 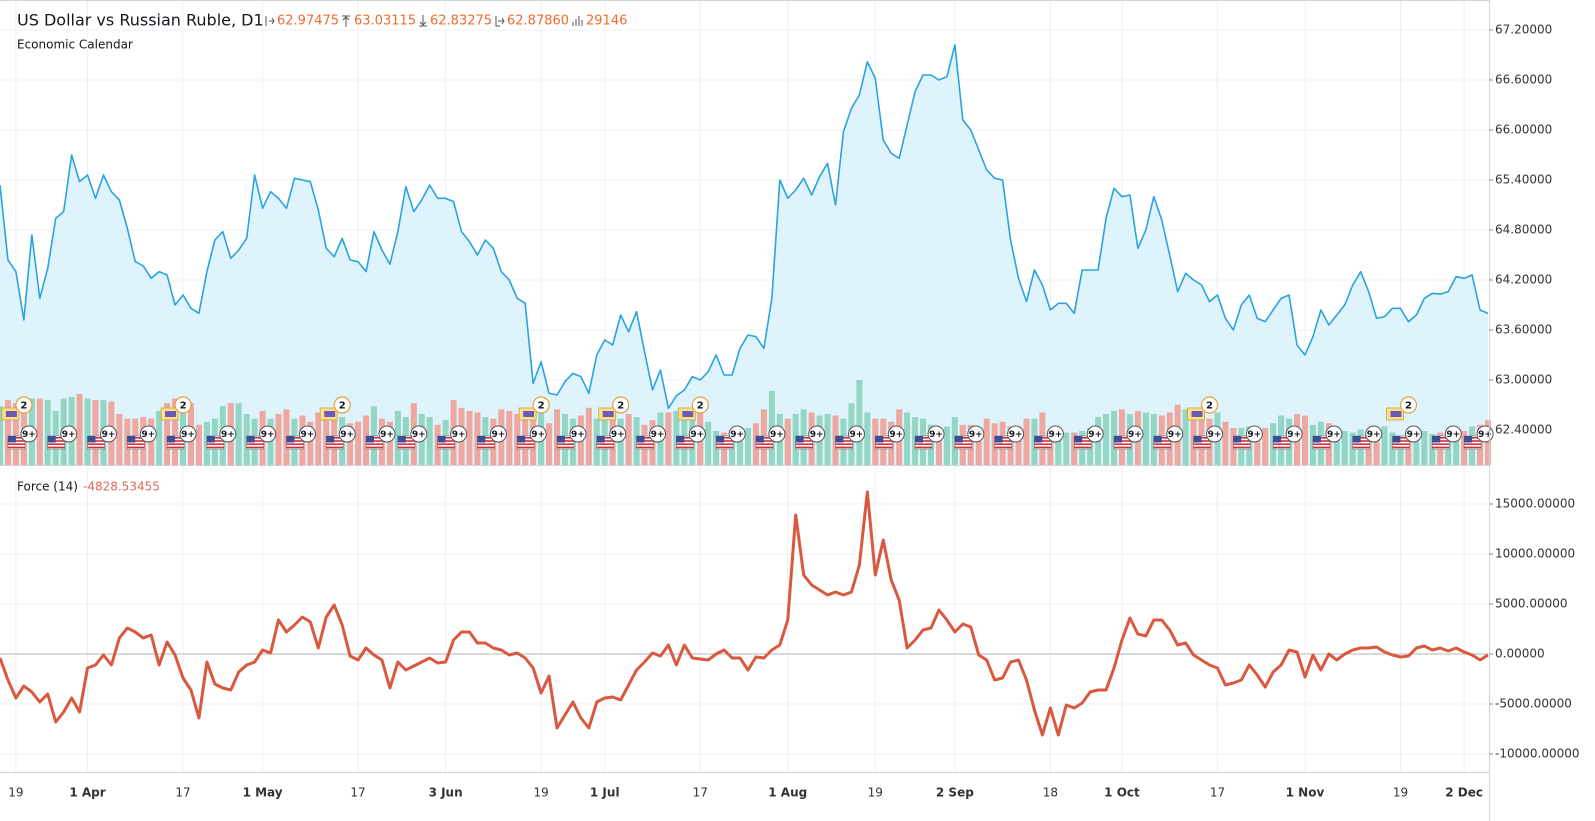 What do you see at coordinates (577, 21) in the screenshot?
I see `volume-icon` at bounding box center [577, 21].